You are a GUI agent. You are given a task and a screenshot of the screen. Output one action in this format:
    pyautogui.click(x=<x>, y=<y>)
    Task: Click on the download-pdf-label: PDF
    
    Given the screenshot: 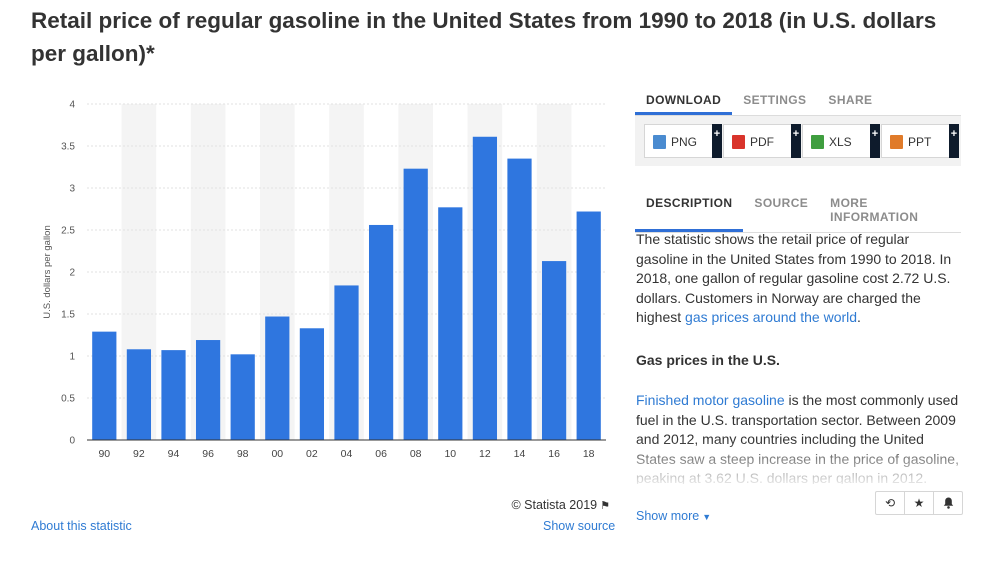 What is the action you would take?
    pyautogui.click(x=762, y=142)
    